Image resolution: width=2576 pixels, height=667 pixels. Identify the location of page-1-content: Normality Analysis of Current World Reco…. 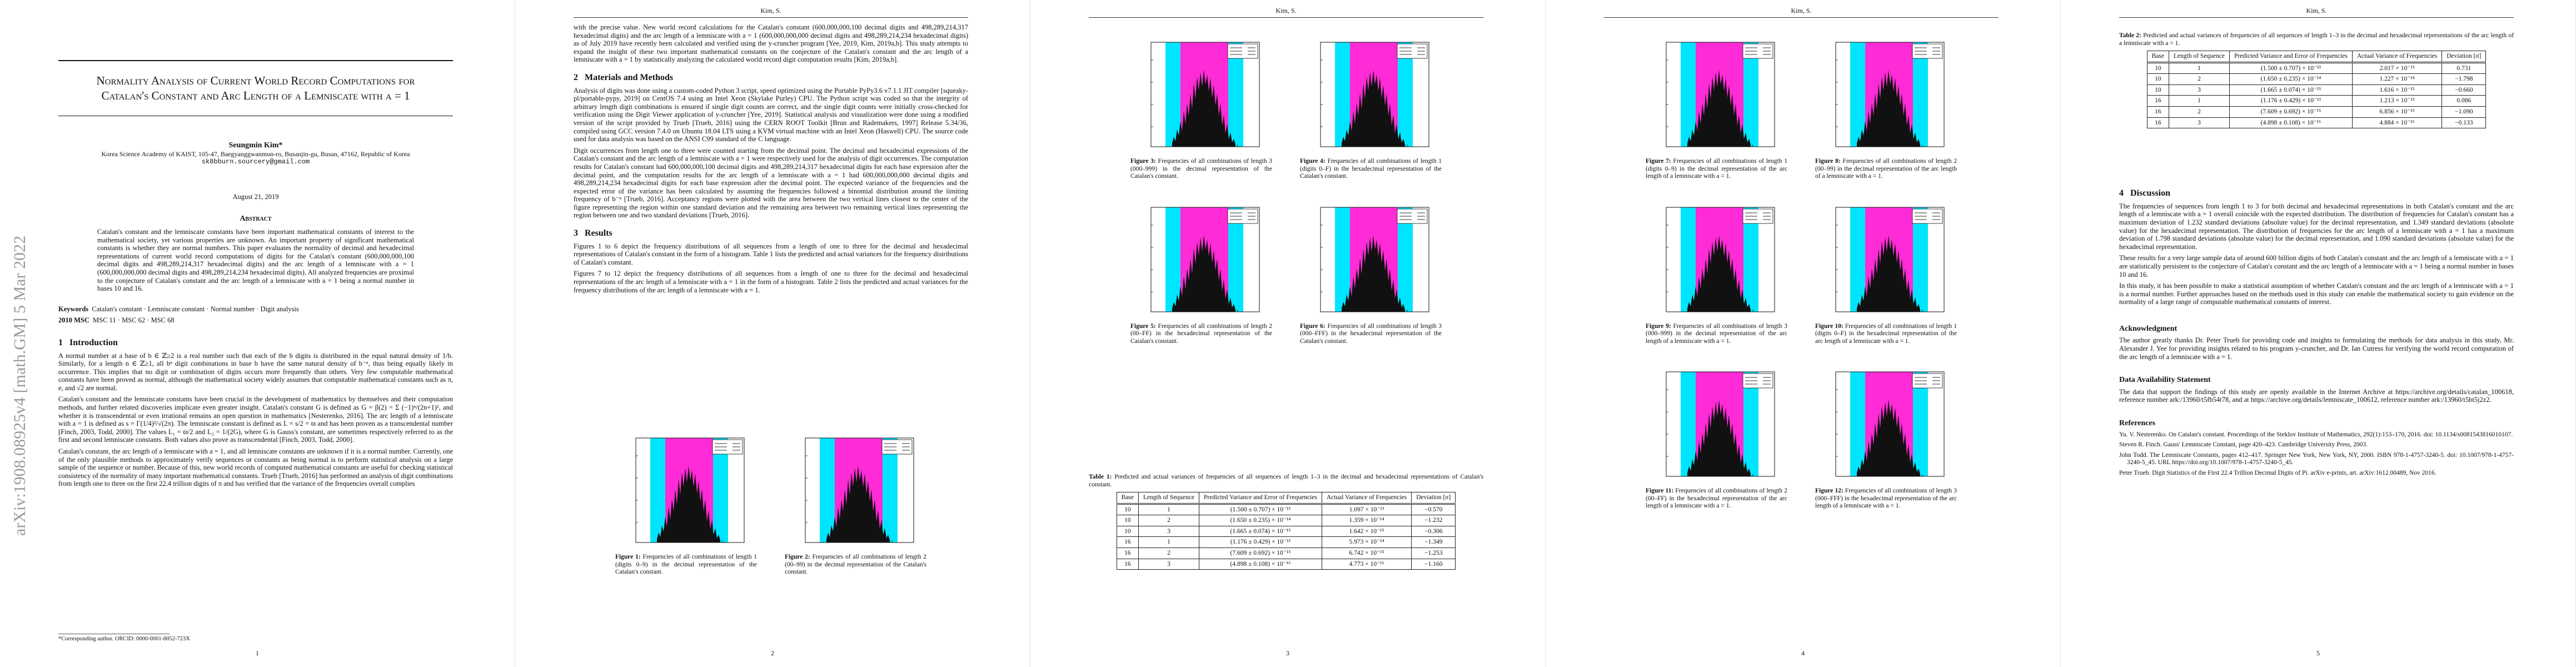
(255, 275).